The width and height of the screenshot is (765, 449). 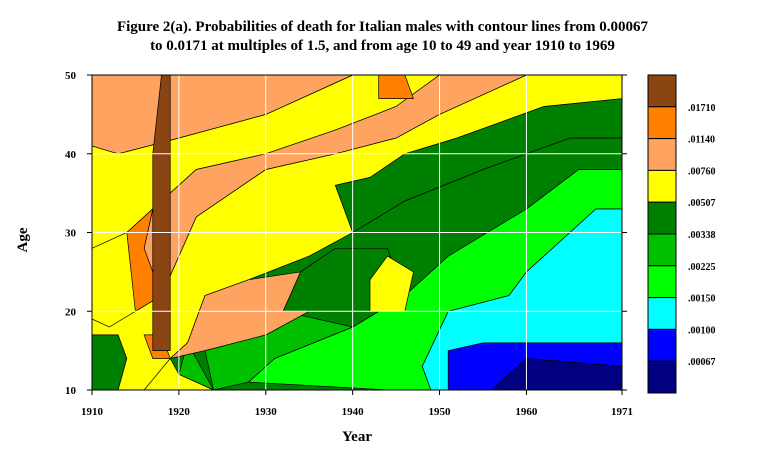 I want to click on x-tick-label: 1920, so click(x=179, y=412).